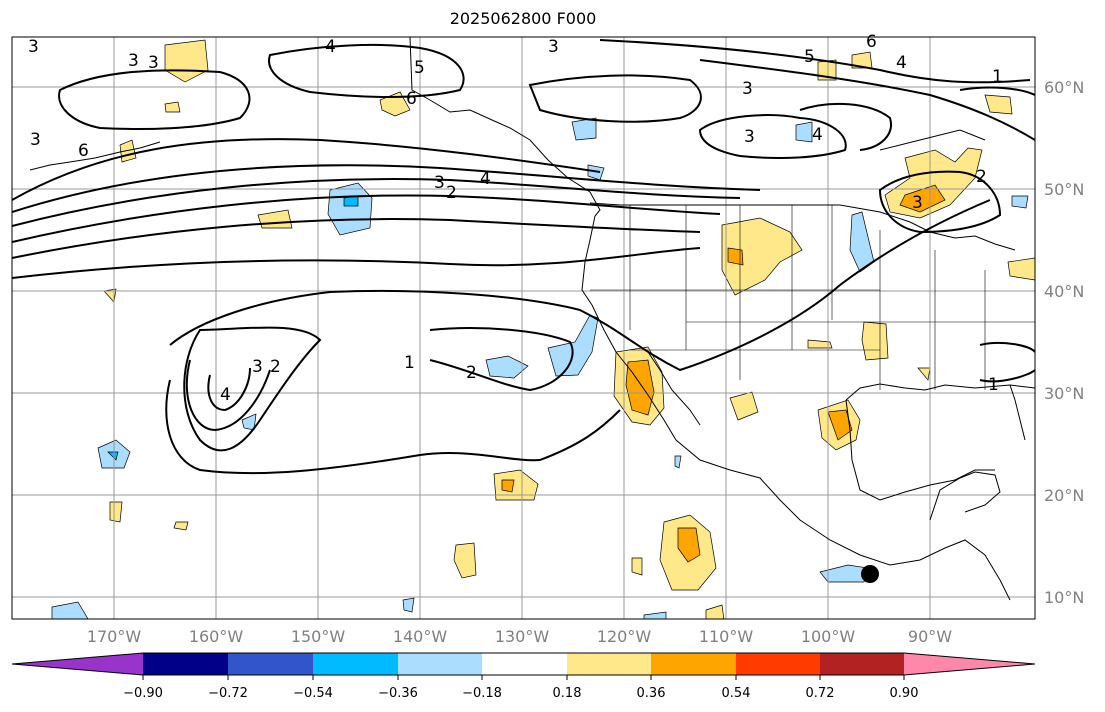  Describe the element at coordinates (820, 693) in the screenshot. I see `colorbar-tick-label: 0.72` at that location.